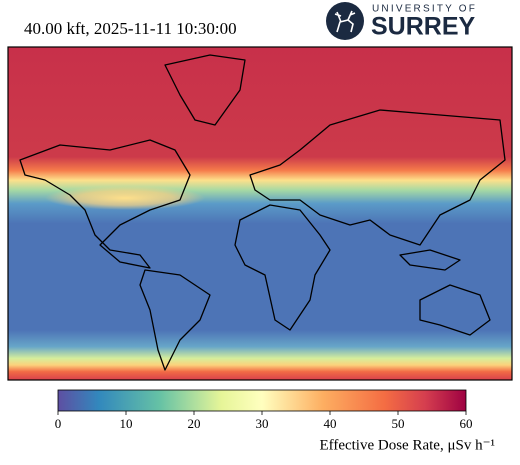 This screenshot has height=465, width=520. I want to click on logo-main: SURREY, so click(423, 27).